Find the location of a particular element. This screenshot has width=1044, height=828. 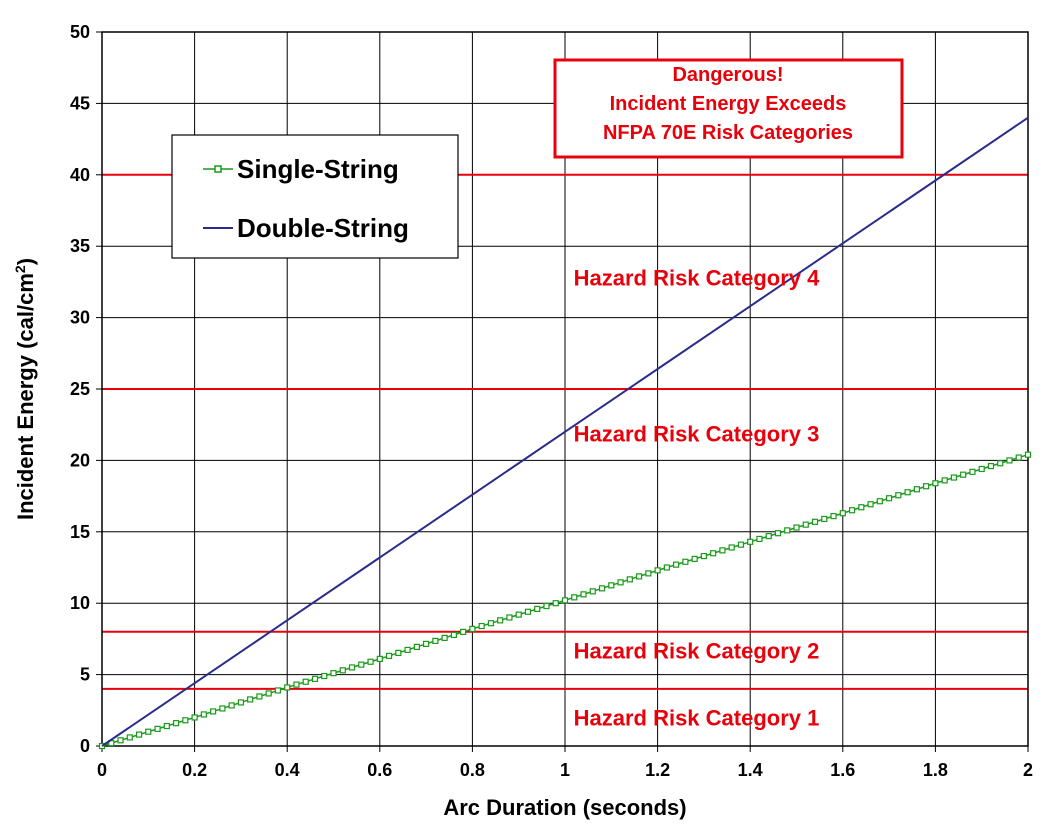

warning-box-frame is located at coordinates (728, 108).